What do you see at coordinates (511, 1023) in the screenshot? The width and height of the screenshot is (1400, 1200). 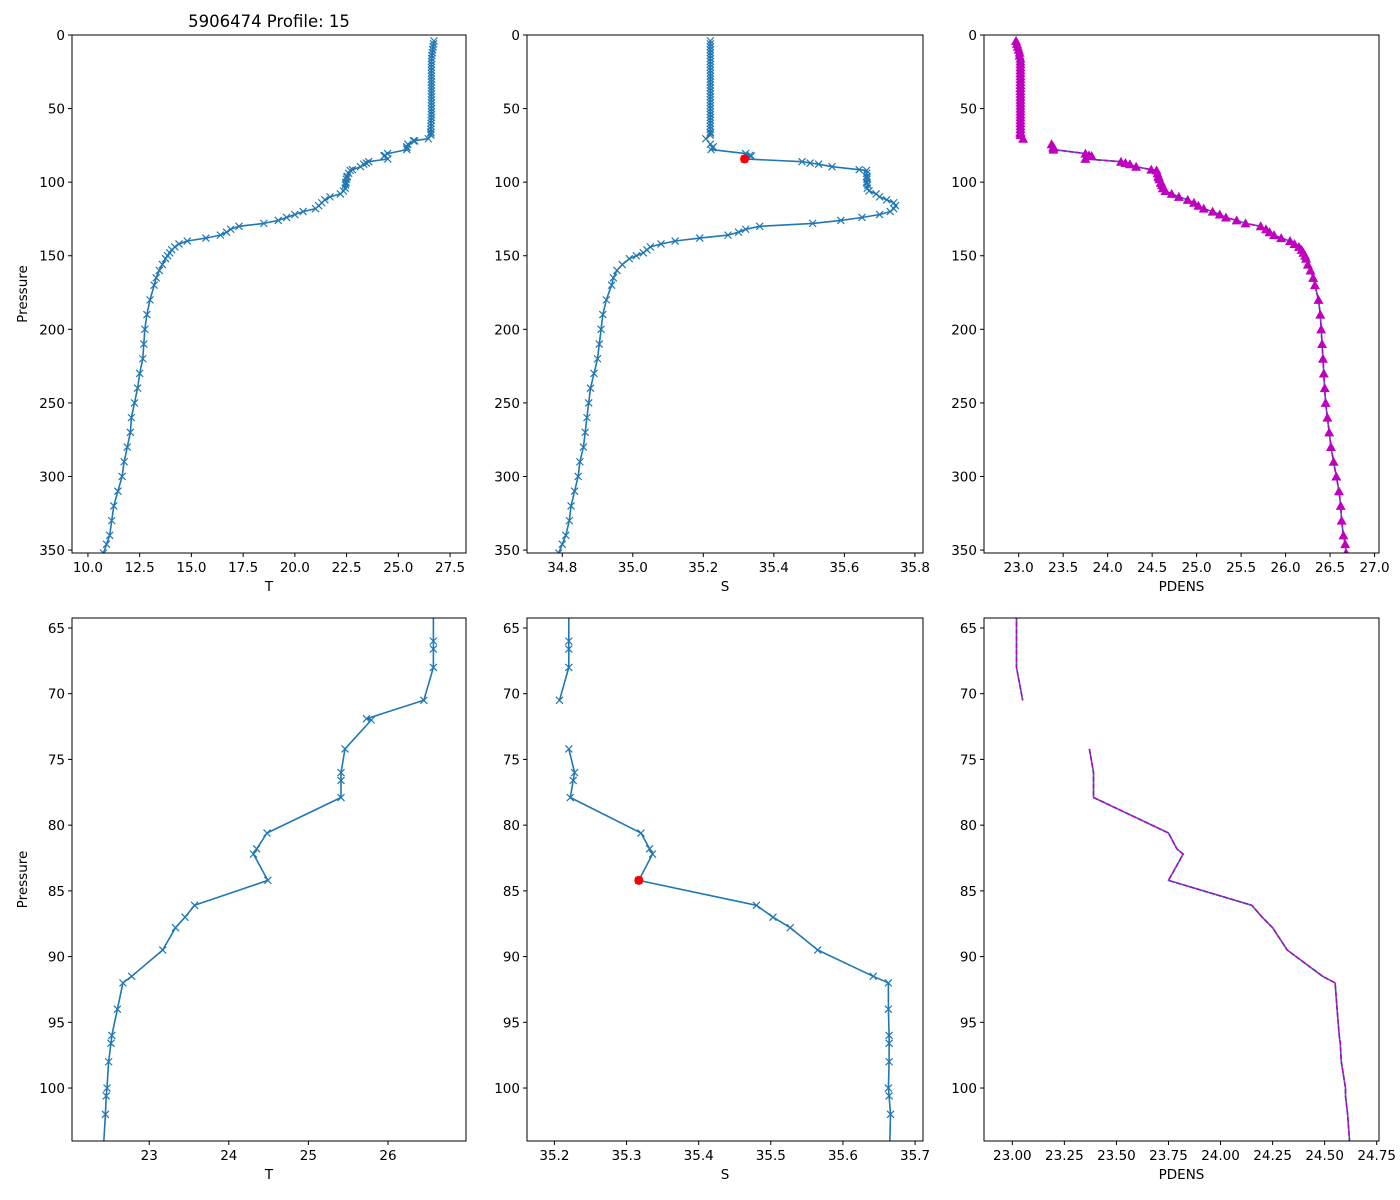 I see `y-tick-label: 95` at bounding box center [511, 1023].